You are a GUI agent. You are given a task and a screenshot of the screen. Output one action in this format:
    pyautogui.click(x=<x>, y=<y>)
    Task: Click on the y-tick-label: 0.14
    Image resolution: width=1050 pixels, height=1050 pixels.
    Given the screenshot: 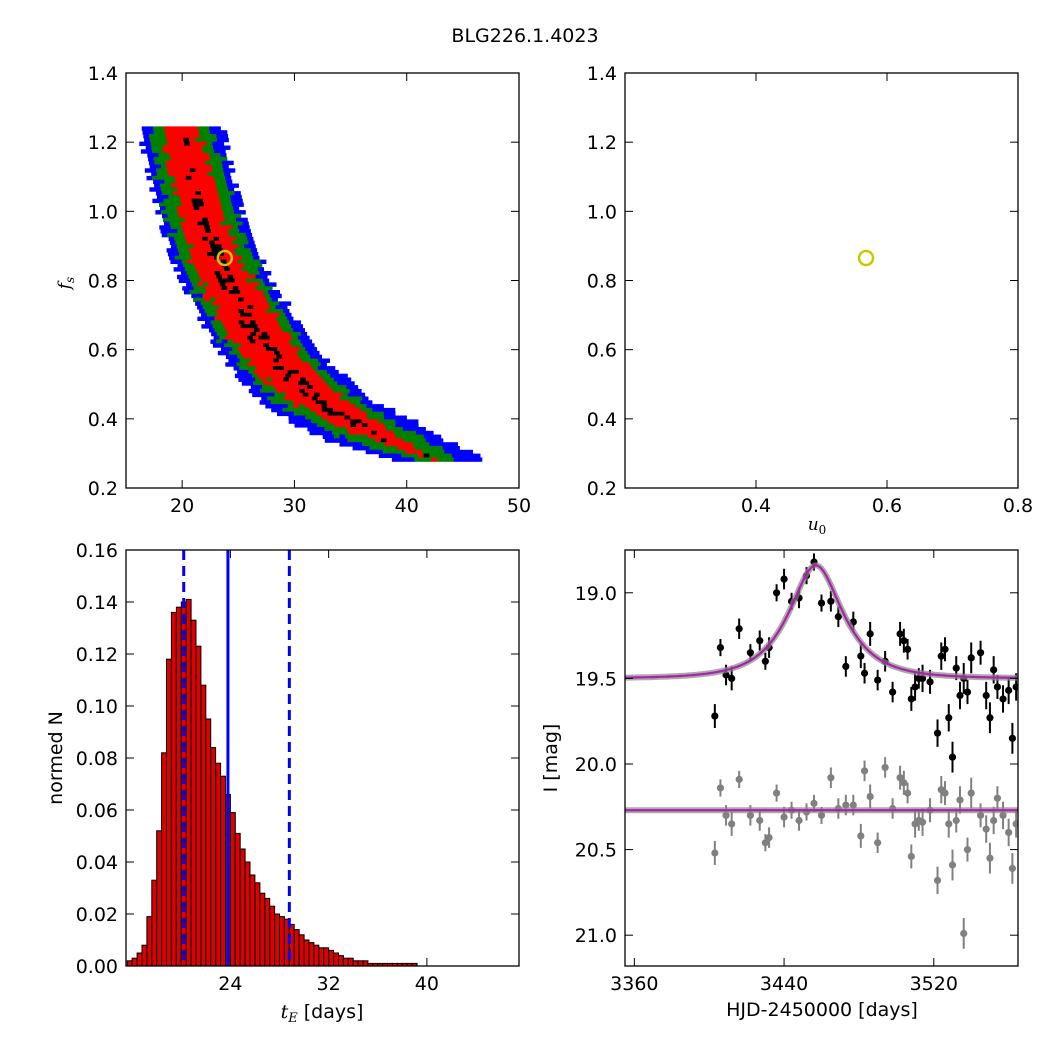 What is the action you would take?
    pyautogui.click(x=97, y=603)
    